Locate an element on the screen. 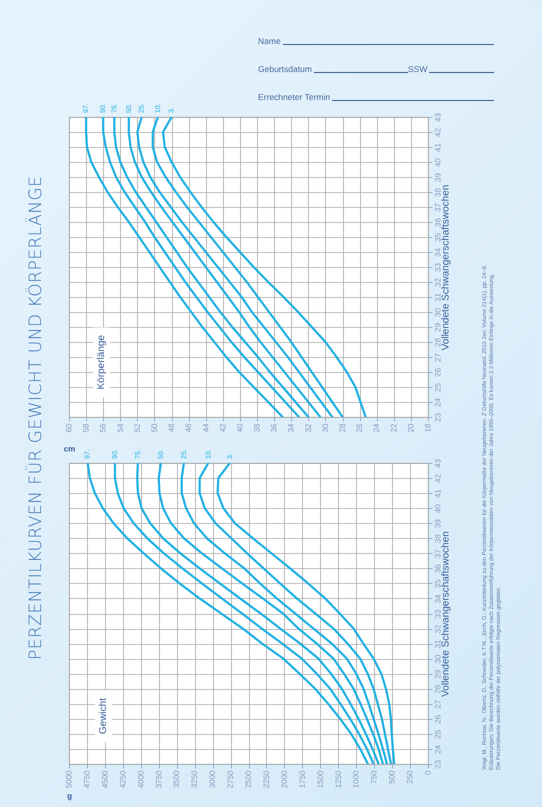 The width and height of the screenshot is (542, 807). x-tick-label: 28 is located at coordinates (343, 427).